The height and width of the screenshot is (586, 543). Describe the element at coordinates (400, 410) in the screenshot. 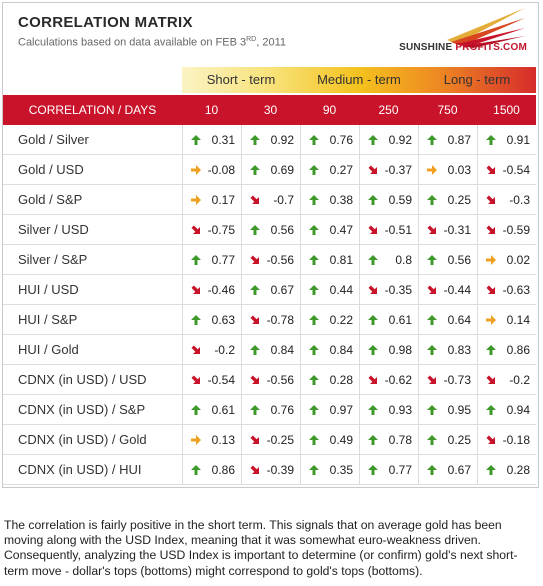

I see `correlation-value: 0.93` at that location.